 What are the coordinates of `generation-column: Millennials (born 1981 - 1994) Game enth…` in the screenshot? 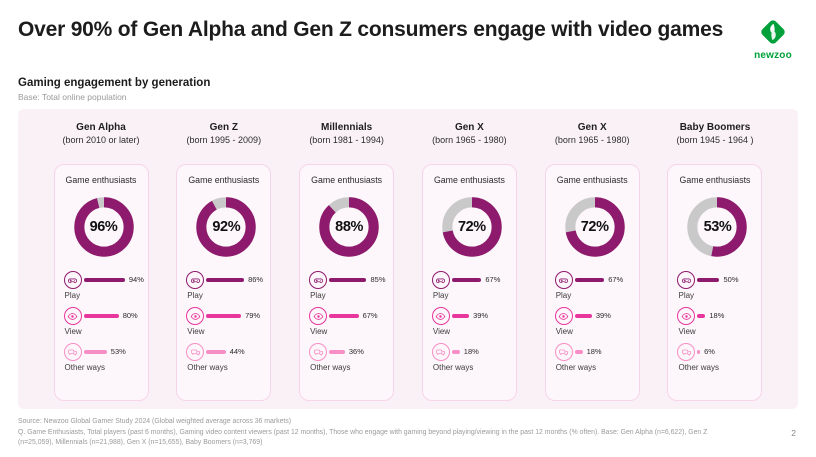 It's located at (347, 261).